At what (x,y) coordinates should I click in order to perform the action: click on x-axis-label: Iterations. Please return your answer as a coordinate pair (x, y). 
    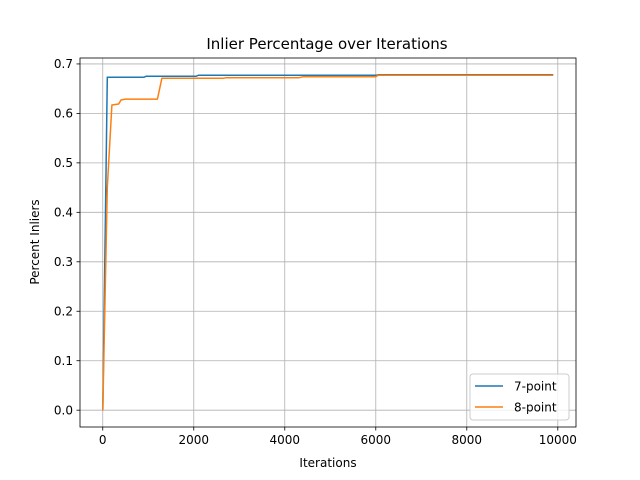
    Looking at the image, I should click on (327, 463).